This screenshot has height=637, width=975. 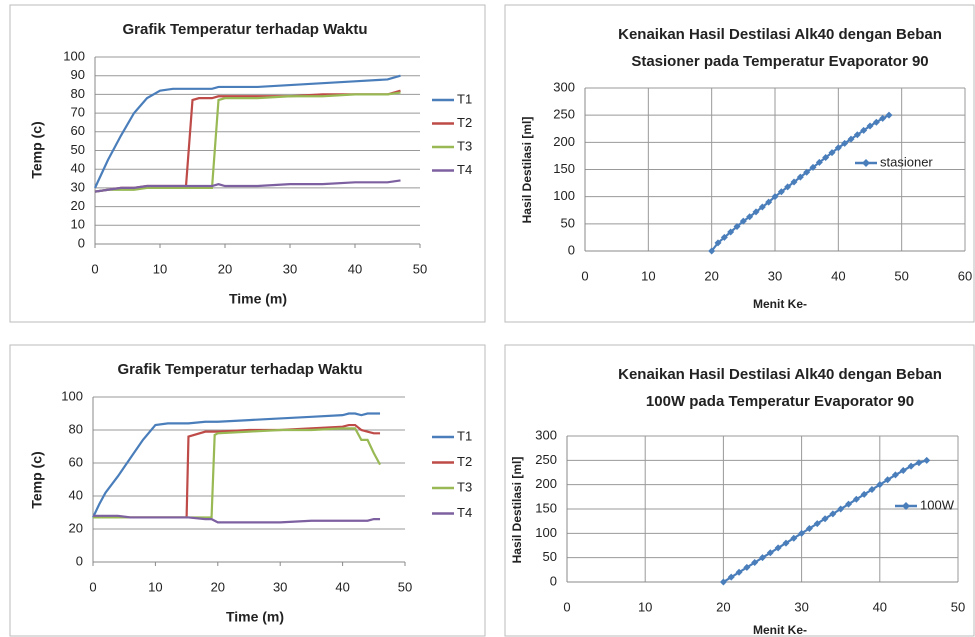 I want to click on y-tick-label: 150, so click(x=546, y=507).